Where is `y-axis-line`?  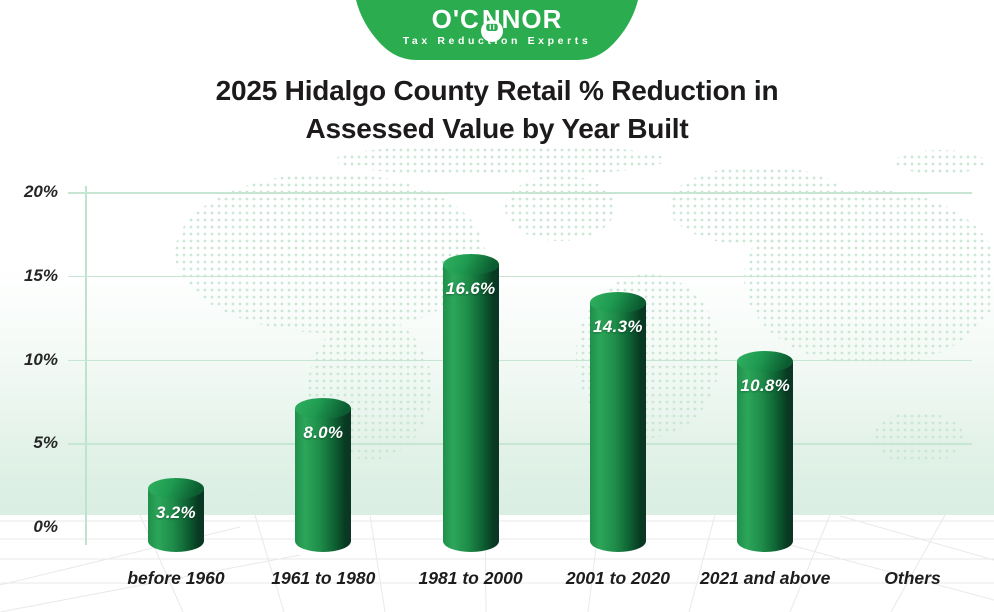
y-axis-line is located at coordinates (86, 365).